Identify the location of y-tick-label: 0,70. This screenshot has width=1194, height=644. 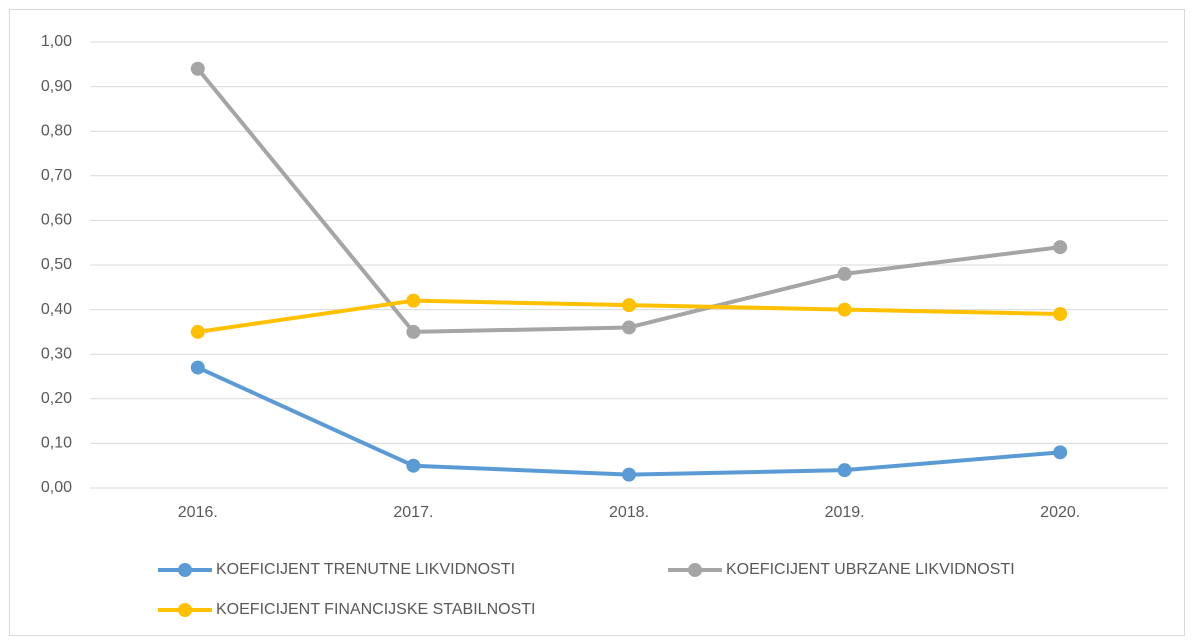
(56, 175).